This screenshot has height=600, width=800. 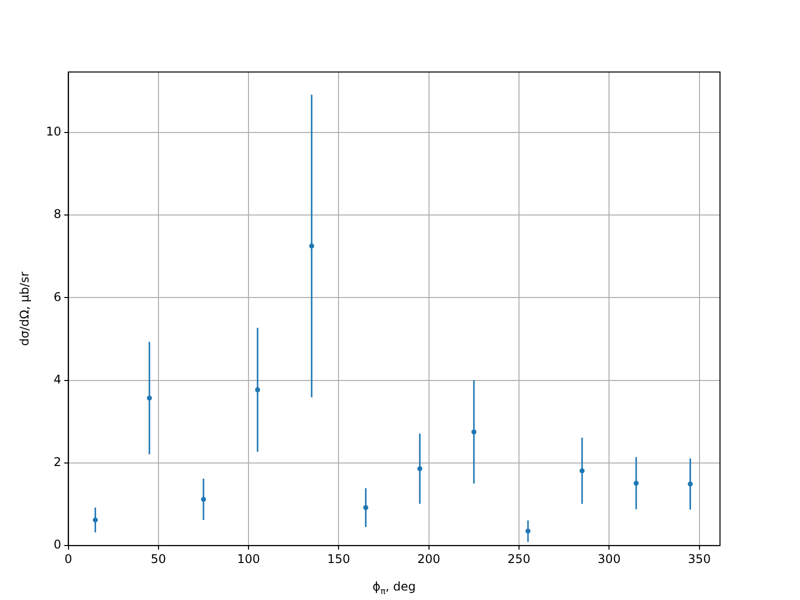 I want to click on x-tick-label: 150, so click(x=338, y=559).